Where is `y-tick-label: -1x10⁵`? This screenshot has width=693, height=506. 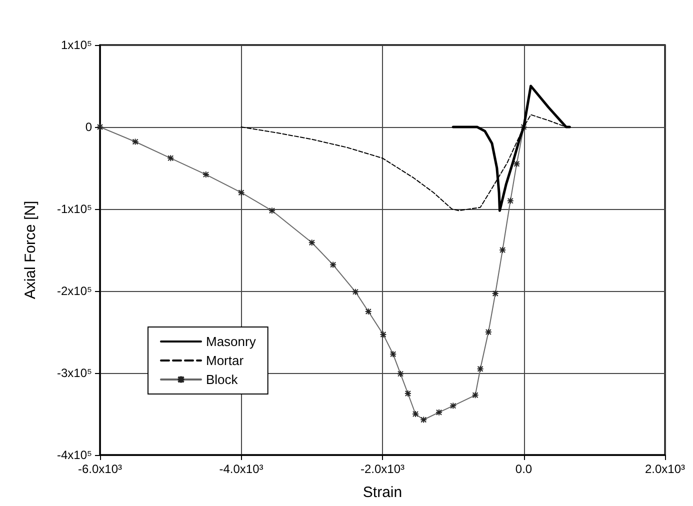
y-tick-label: -1x10⁵ is located at coordinates (74, 209).